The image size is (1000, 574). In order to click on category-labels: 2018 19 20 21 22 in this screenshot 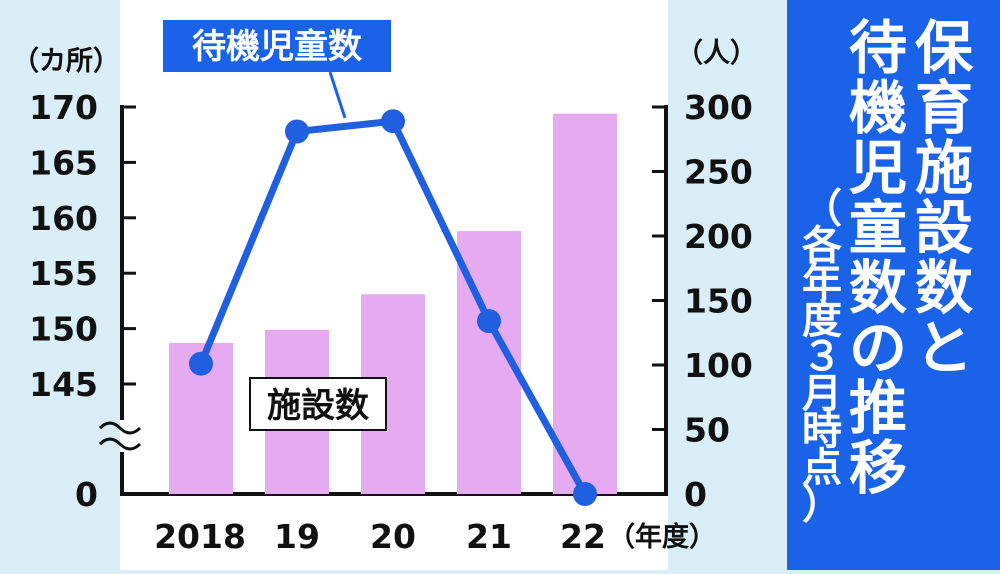, I will do `click(380, 536)`.